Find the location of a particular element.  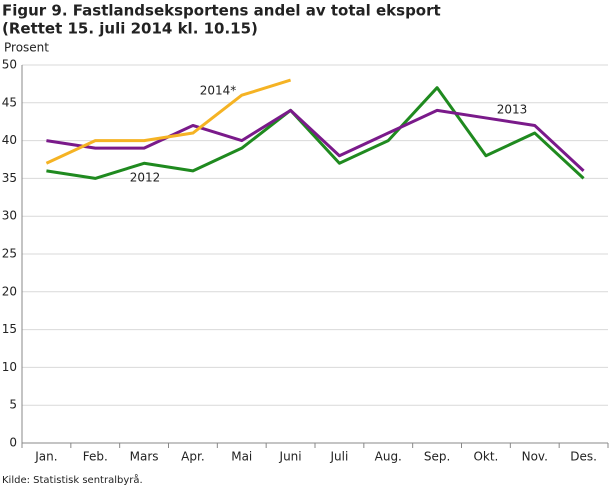

y-tick-label: 40 is located at coordinates (9, 140).